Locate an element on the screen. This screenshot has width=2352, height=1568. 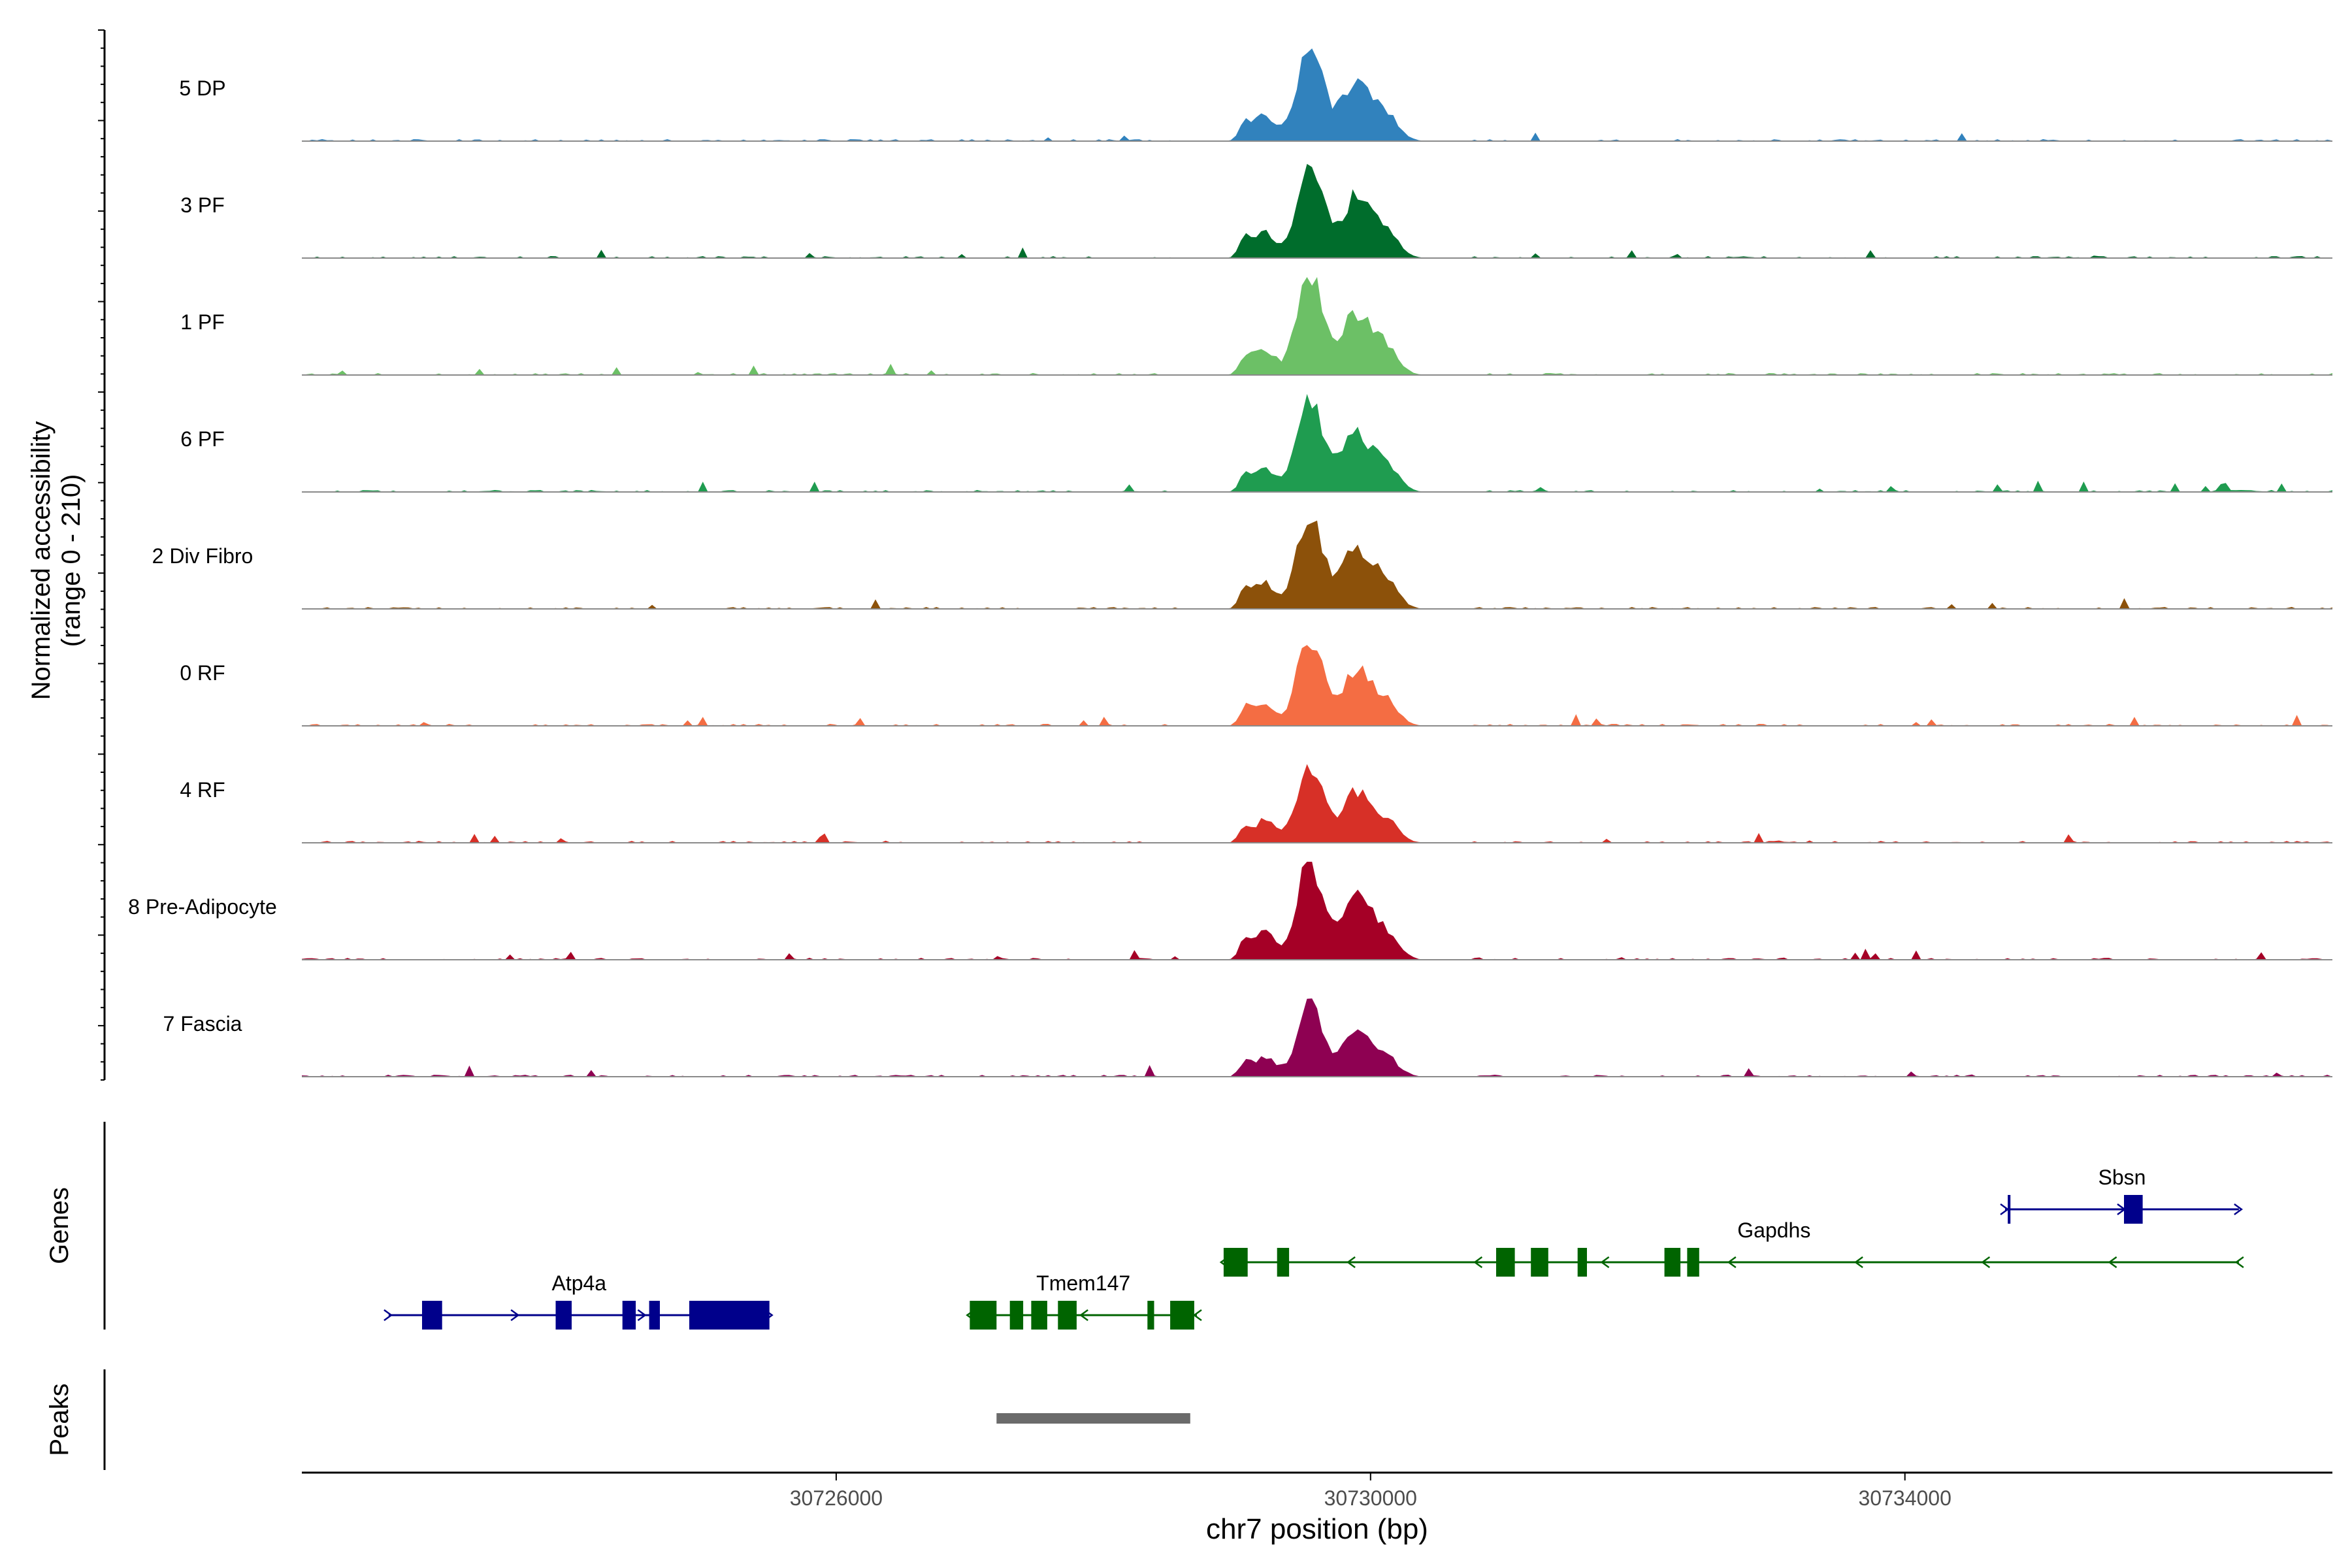
gene-label-gapdhs: Gapdhs is located at coordinates (1773, 1230).